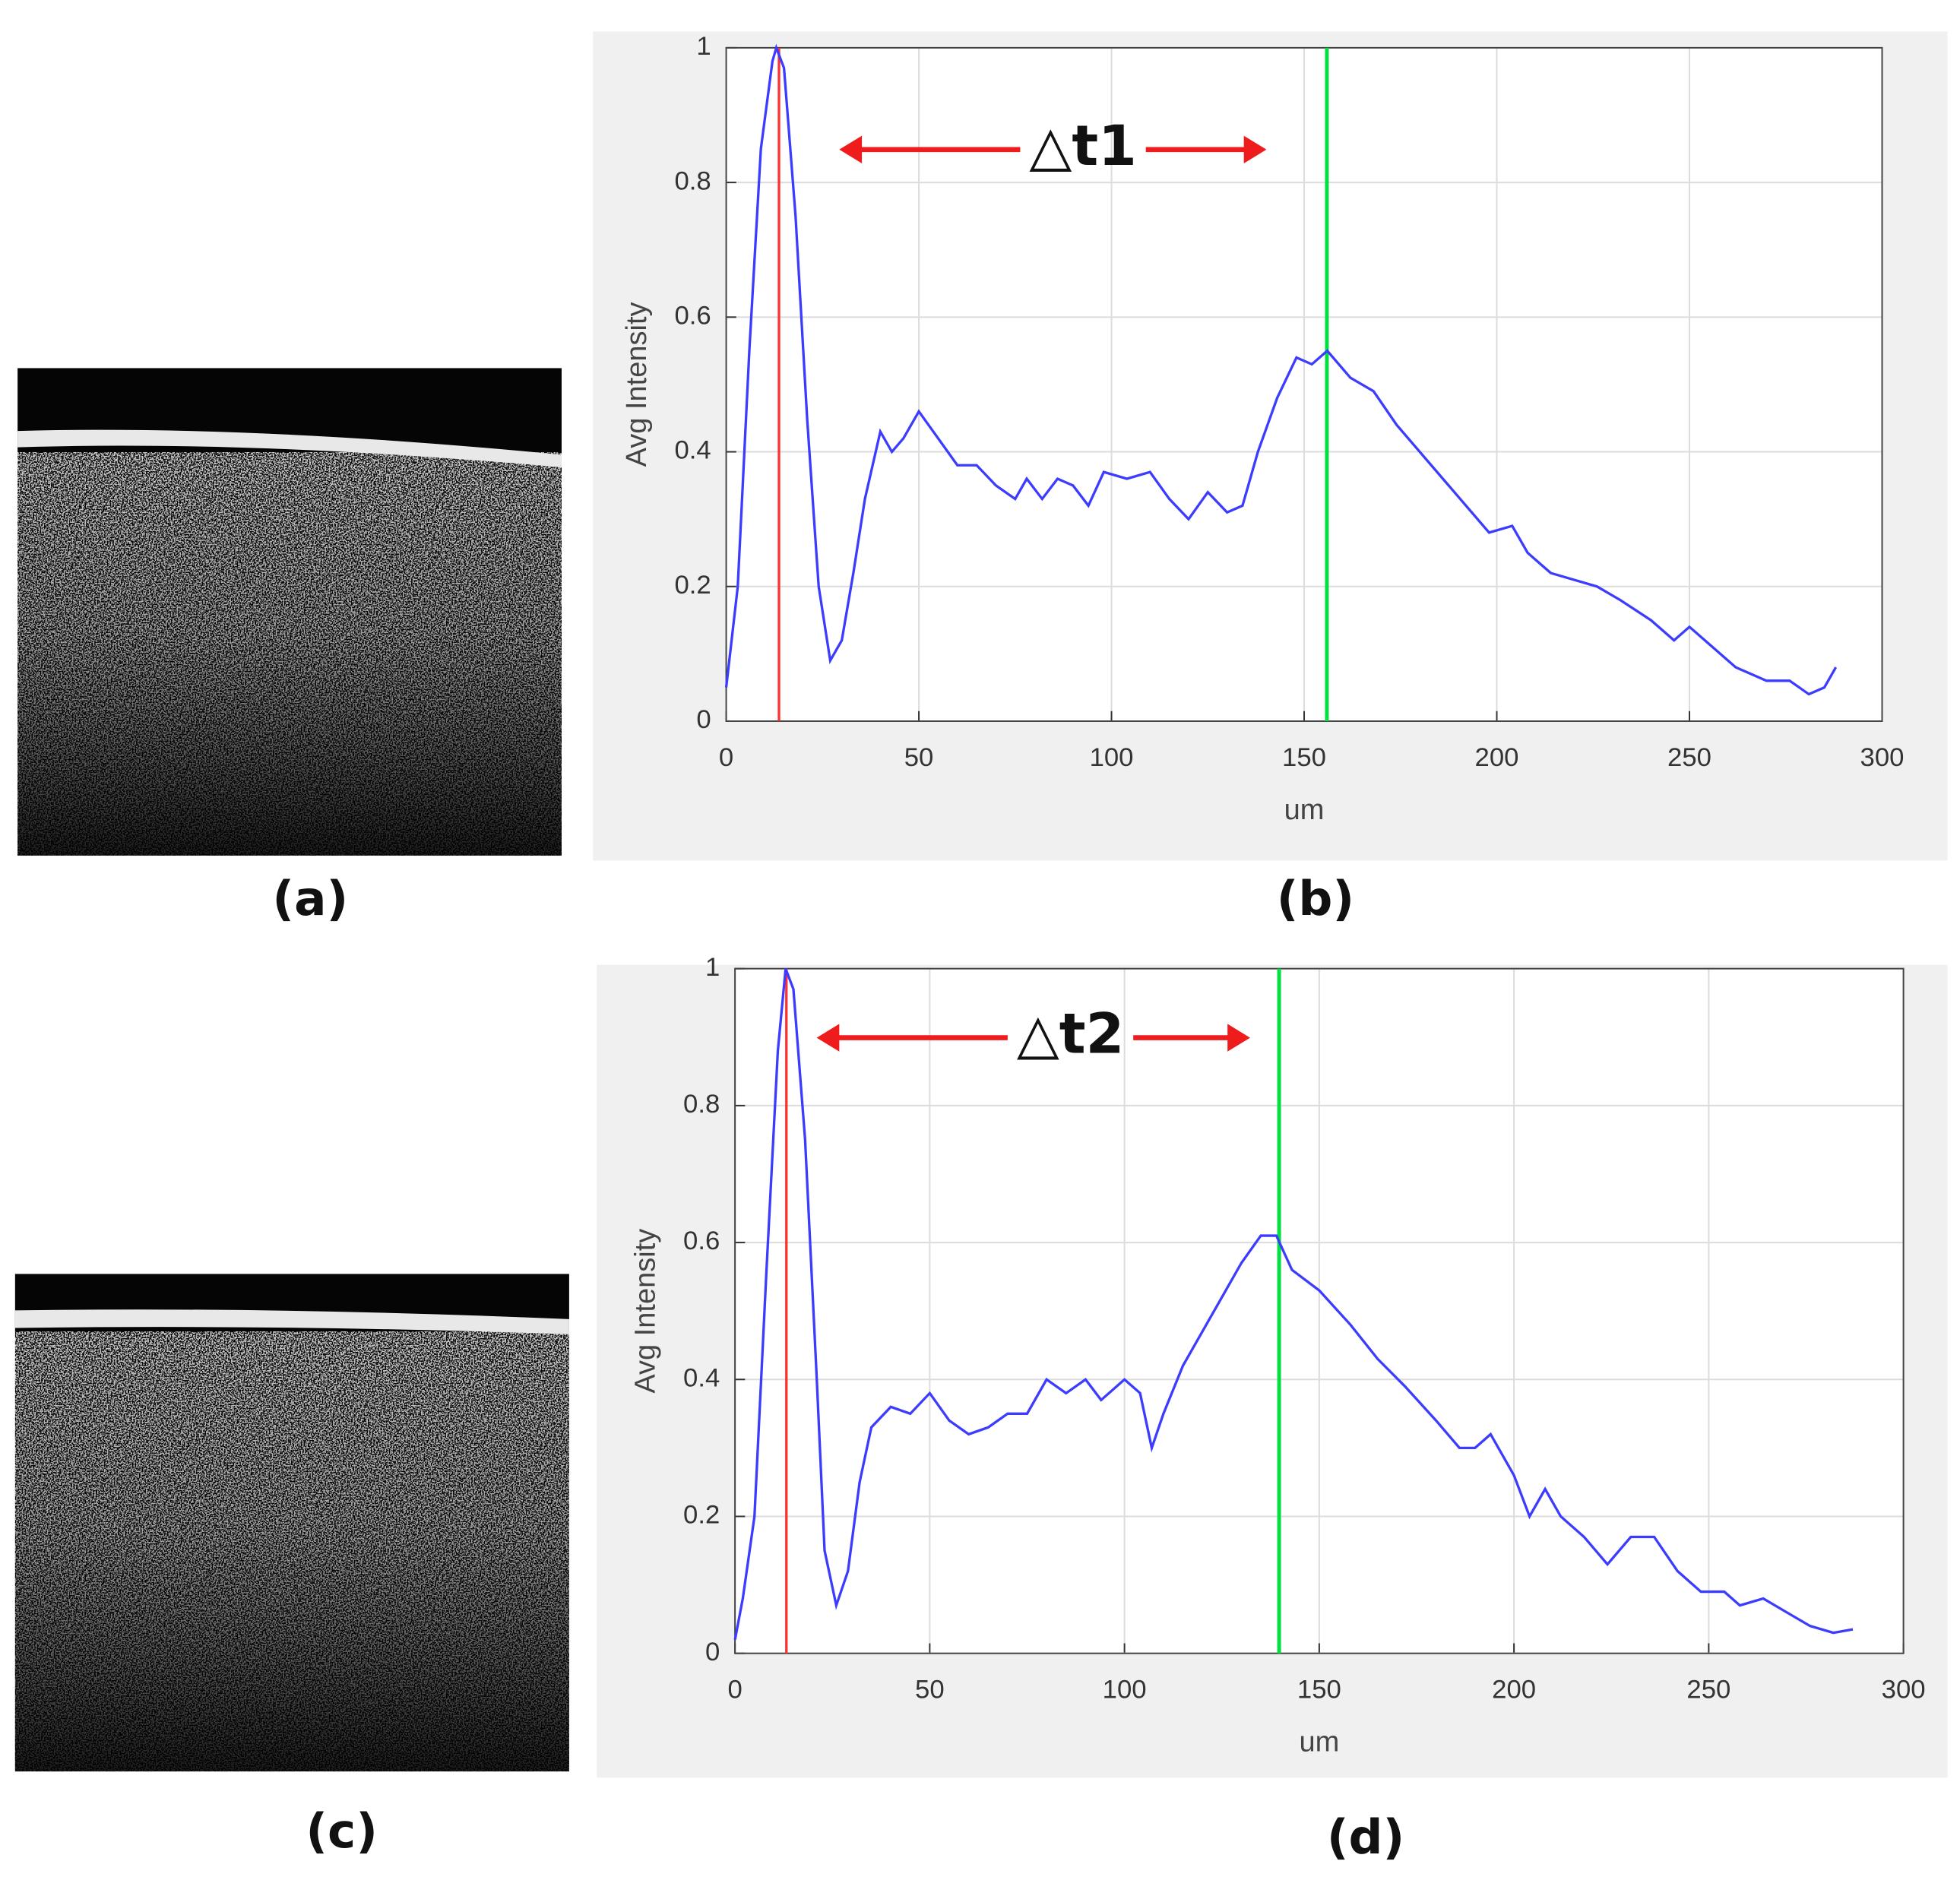 The width and height of the screenshot is (1960, 1877). I want to click on oct-image-a, so click(289, 612).